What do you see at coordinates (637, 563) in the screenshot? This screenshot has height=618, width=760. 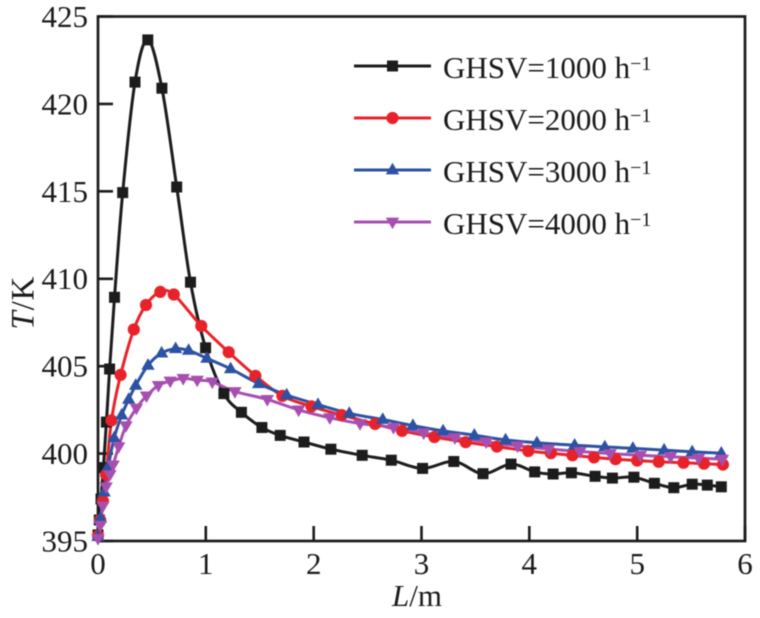 I see `svg-text: 5` at bounding box center [637, 563].